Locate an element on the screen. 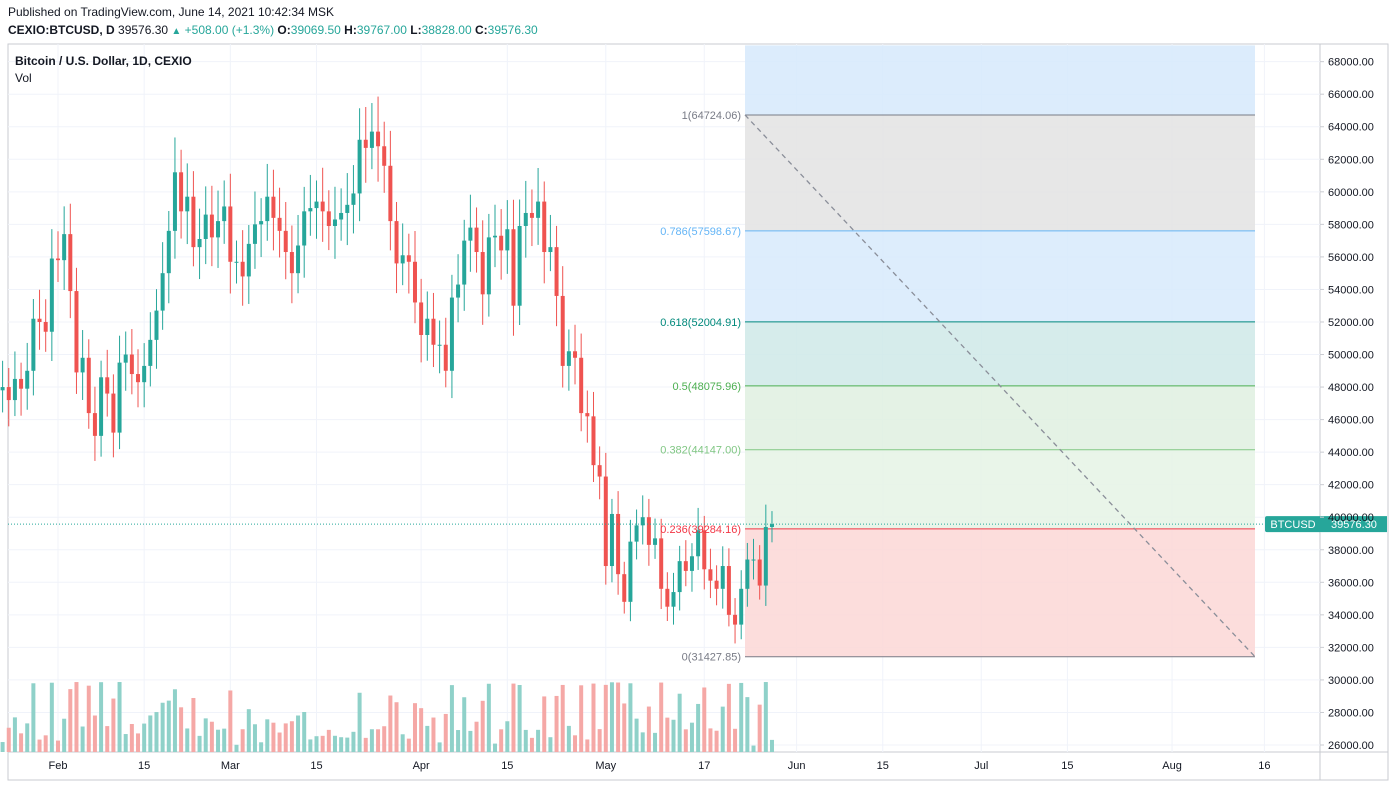 The height and width of the screenshot is (785, 1396). high-label: H: is located at coordinates (350, 30).